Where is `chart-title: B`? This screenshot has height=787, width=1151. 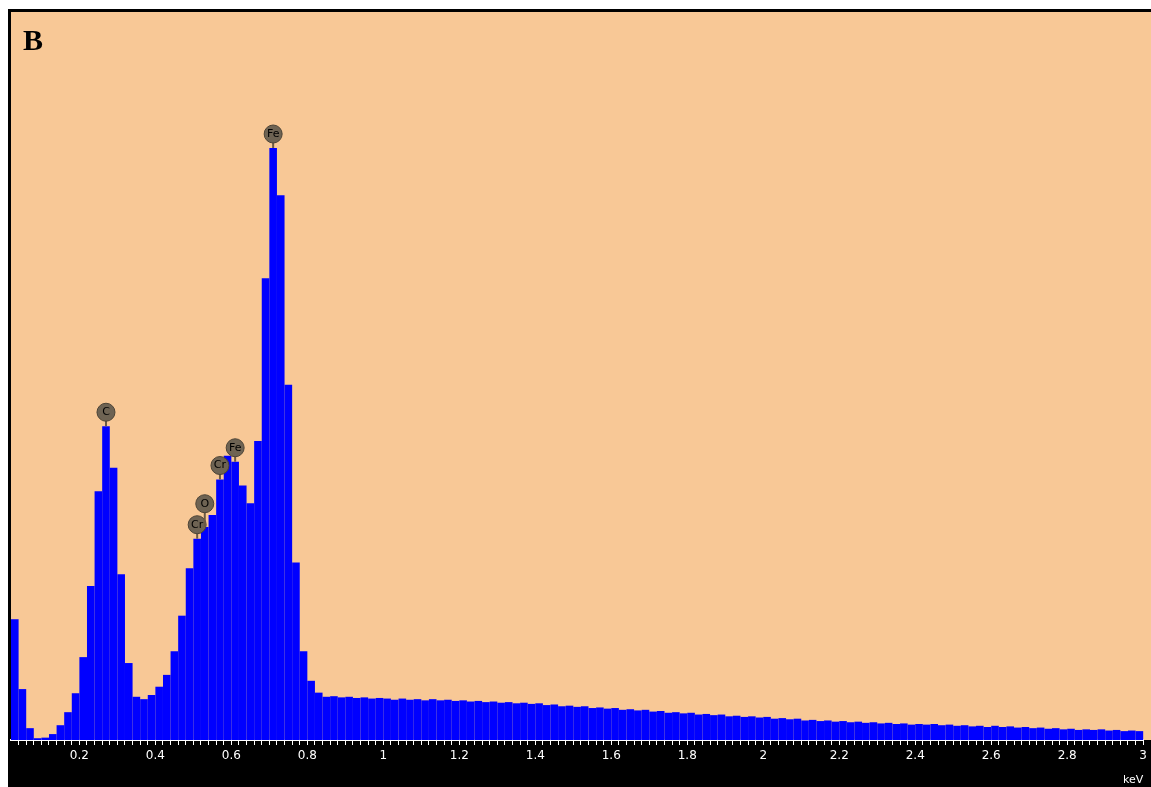 chart-title: B is located at coordinates (33, 39).